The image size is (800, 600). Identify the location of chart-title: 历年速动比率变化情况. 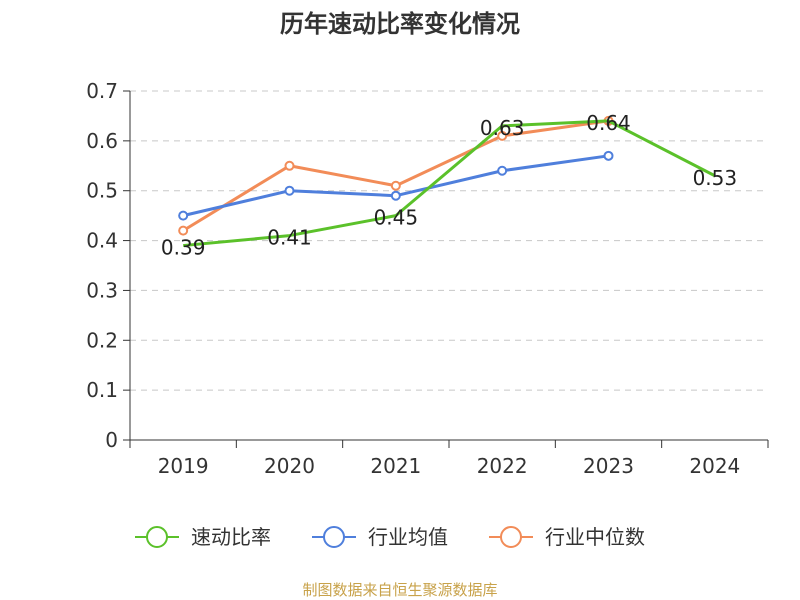
(400, 24).